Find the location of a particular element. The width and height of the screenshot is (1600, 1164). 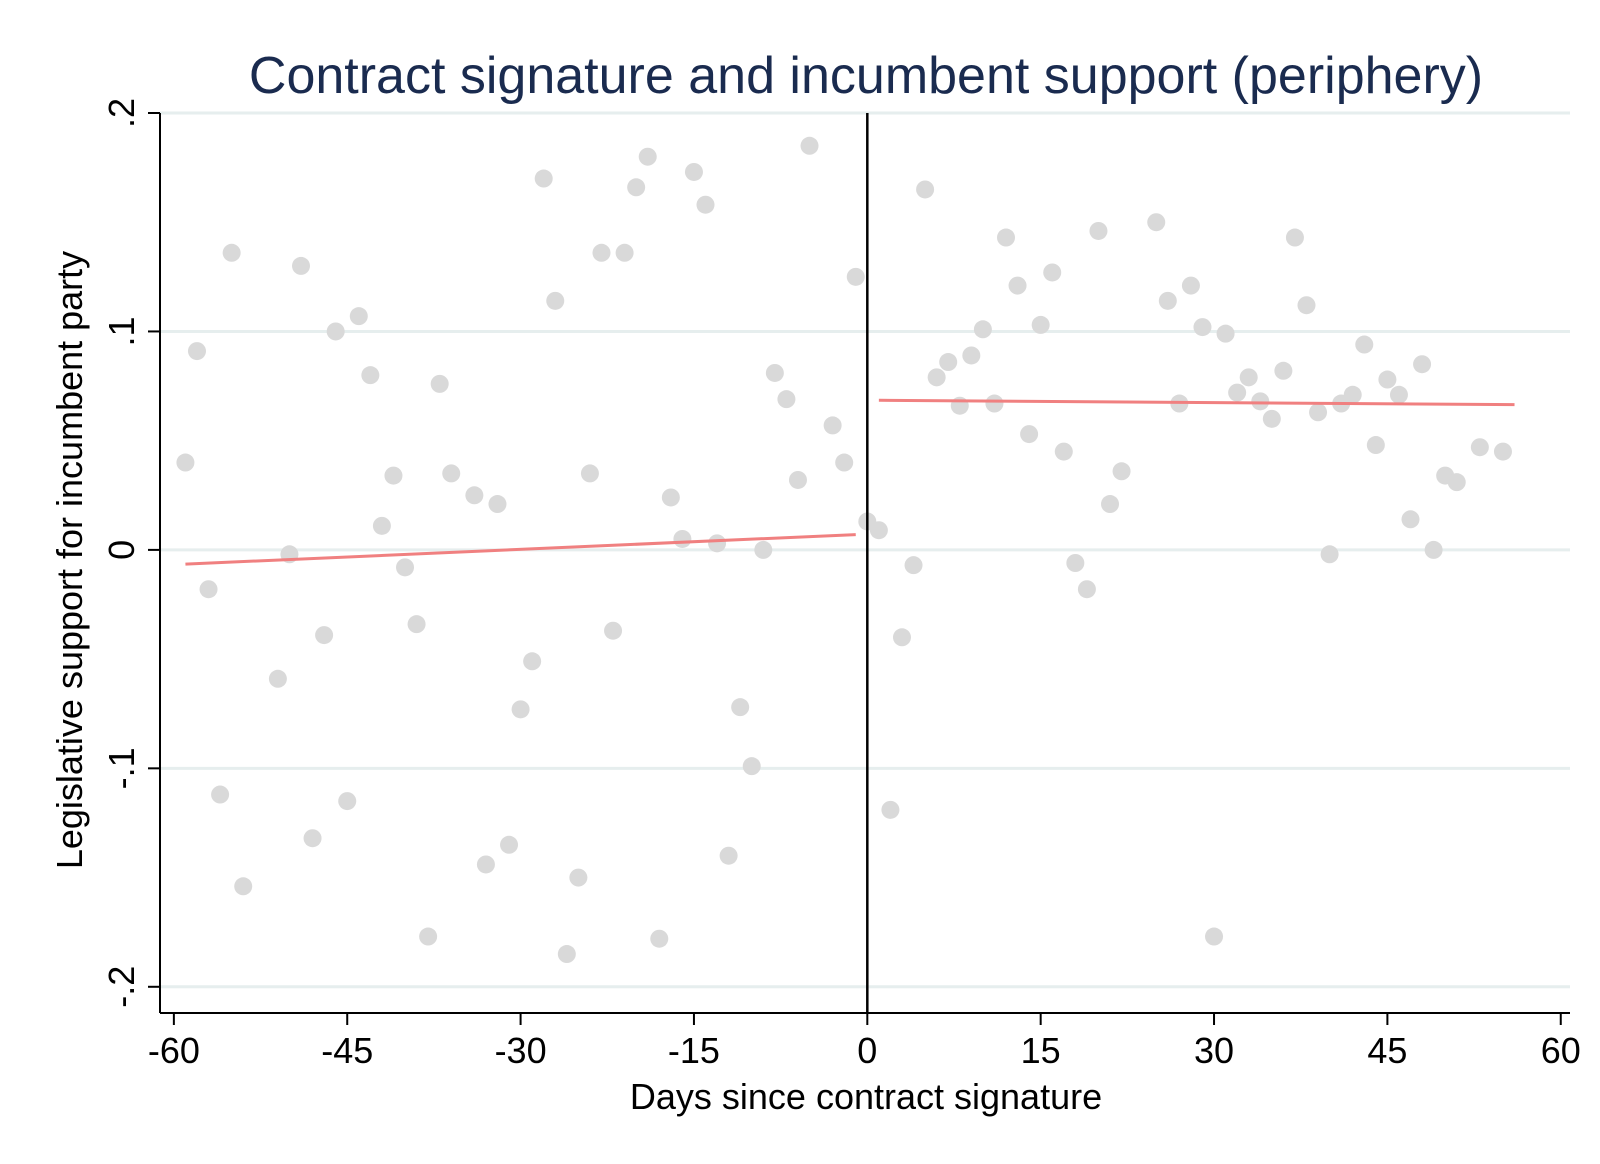

fit-line-left is located at coordinates (520, 549).